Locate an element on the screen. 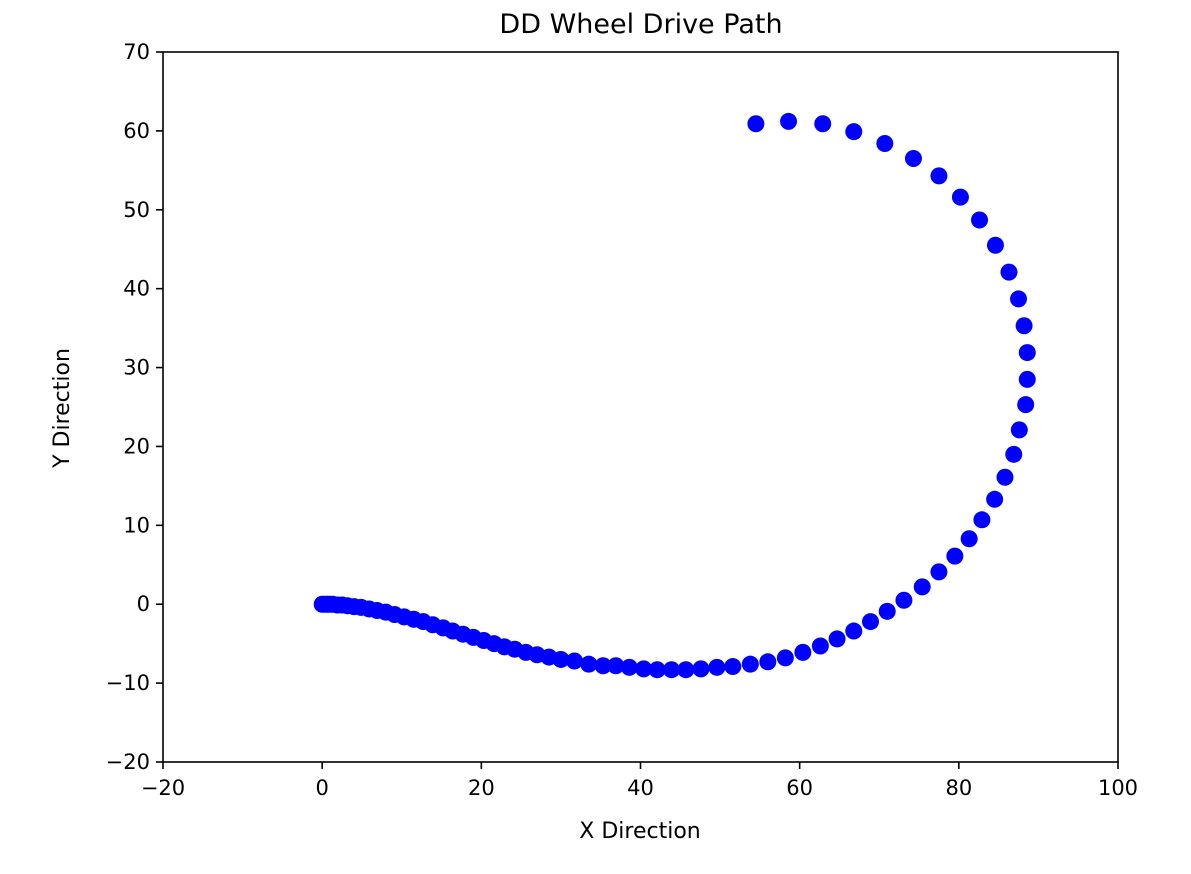 This screenshot has height=874, width=1191. y-tick-label: 0 is located at coordinates (143, 604).